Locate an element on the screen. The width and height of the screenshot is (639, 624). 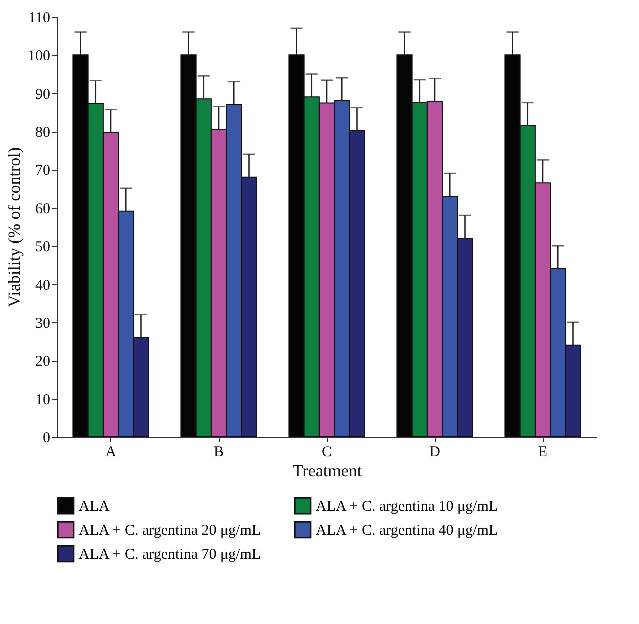
x-tick-label: E is located at coordinates (543, 452).